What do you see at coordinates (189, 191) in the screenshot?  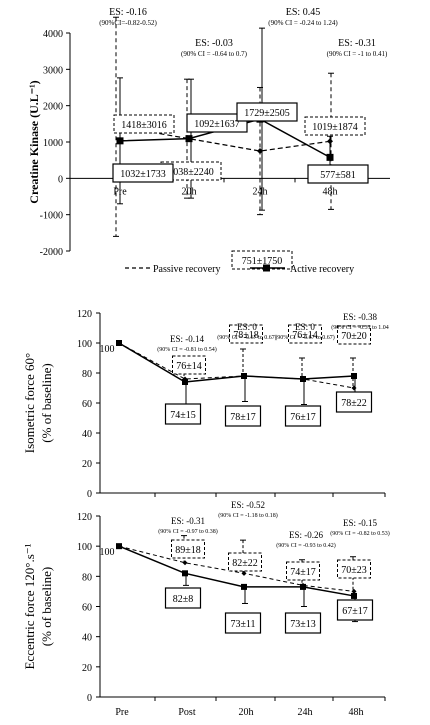 I see `ck-x-tick-label: 20h` at bounding box center [189, 191].